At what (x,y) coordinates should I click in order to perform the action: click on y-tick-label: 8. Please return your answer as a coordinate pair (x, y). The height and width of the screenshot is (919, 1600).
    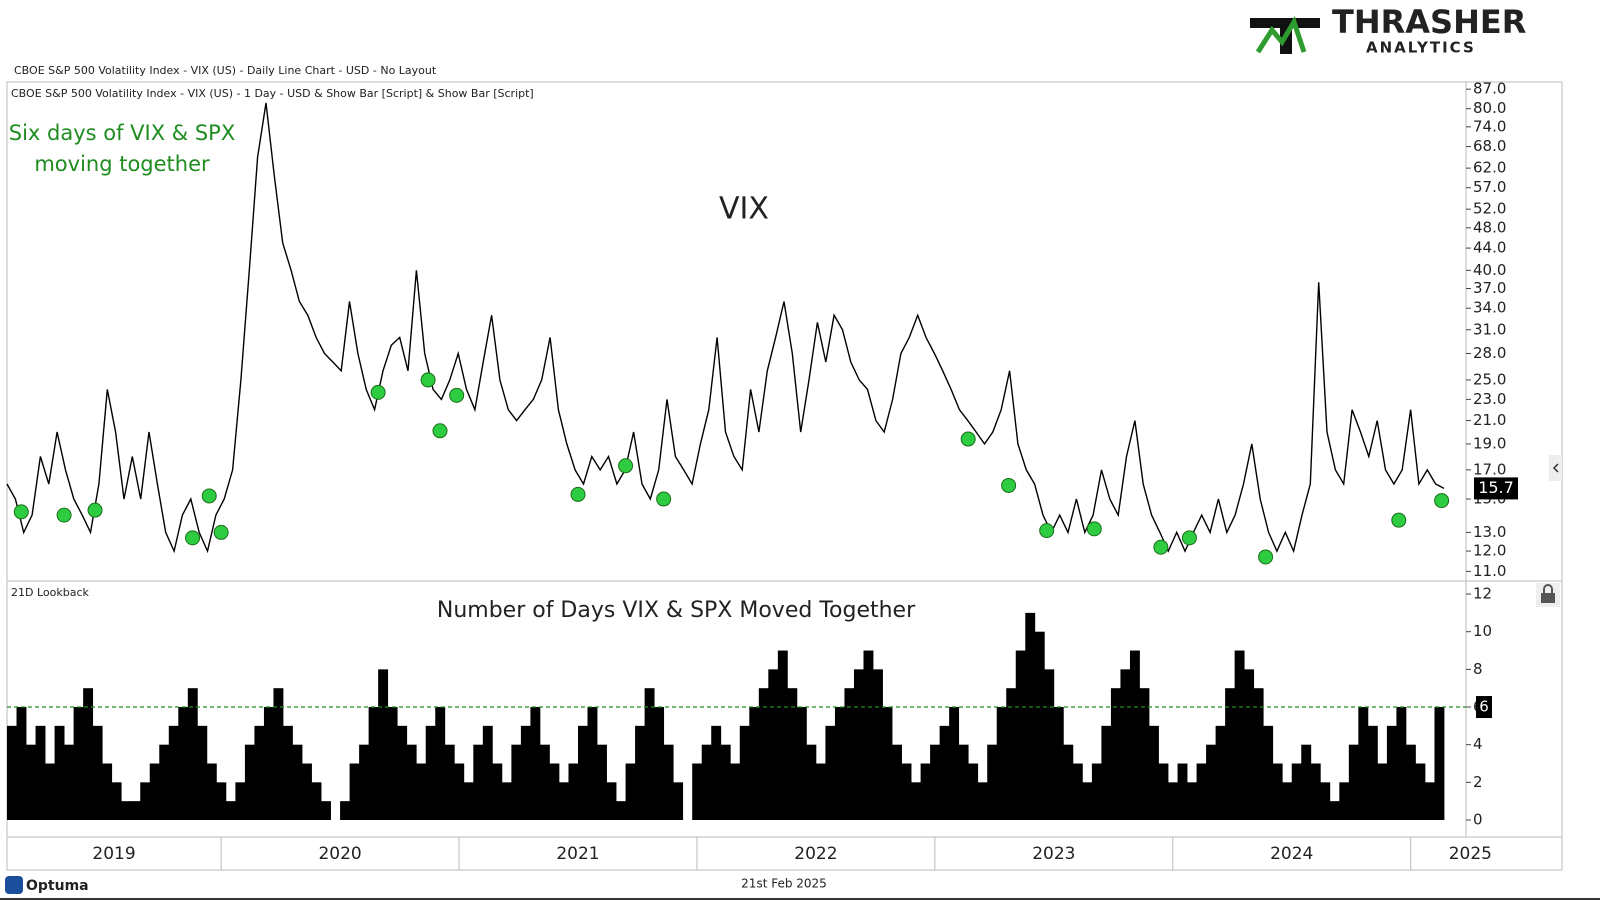
    Looking at the image, I should click on (1478, 669).